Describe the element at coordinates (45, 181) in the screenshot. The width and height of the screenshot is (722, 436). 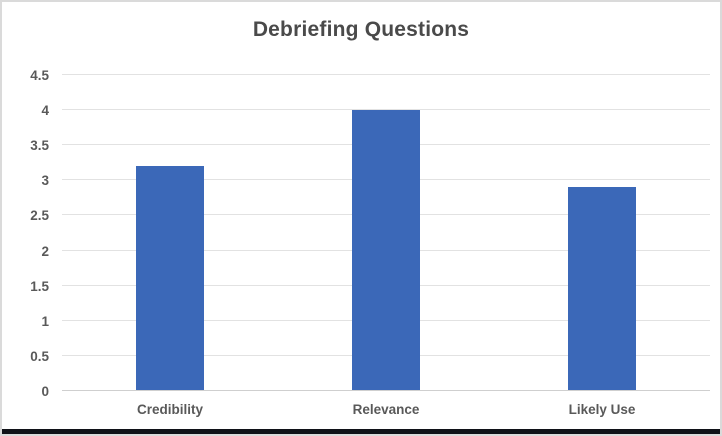
I see `y-axis-tick-label: 3` at that location.